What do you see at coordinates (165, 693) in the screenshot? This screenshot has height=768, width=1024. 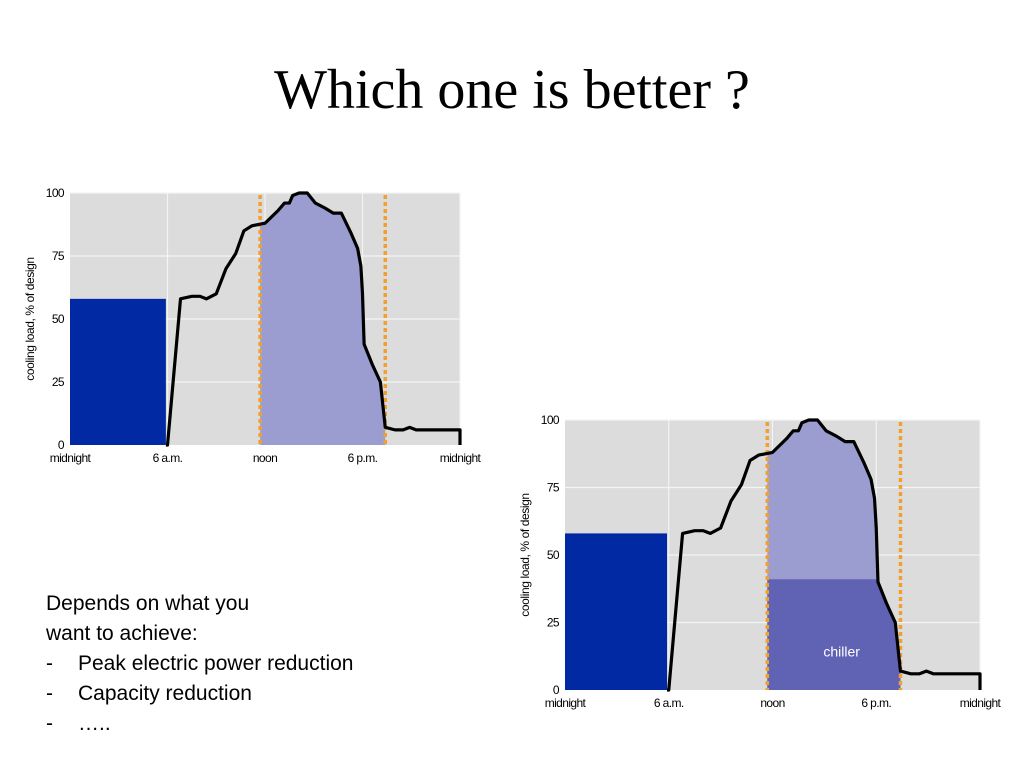 I see `bullet-text: Capacity reduction` at bounding box center [165, 693].